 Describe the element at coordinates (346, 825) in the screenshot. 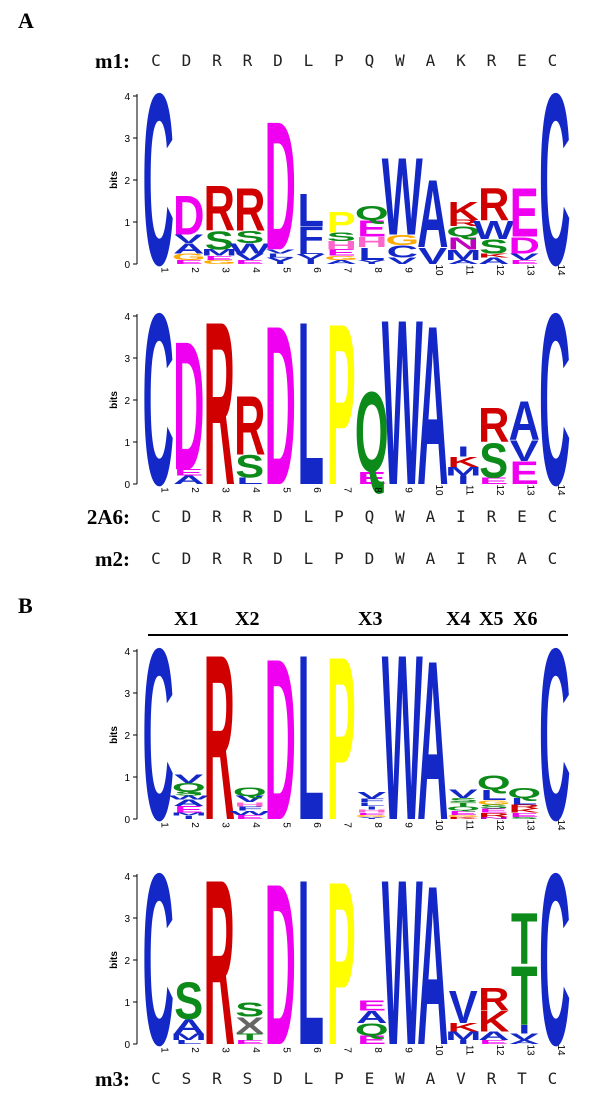

I see `position-label: 7` at that location.